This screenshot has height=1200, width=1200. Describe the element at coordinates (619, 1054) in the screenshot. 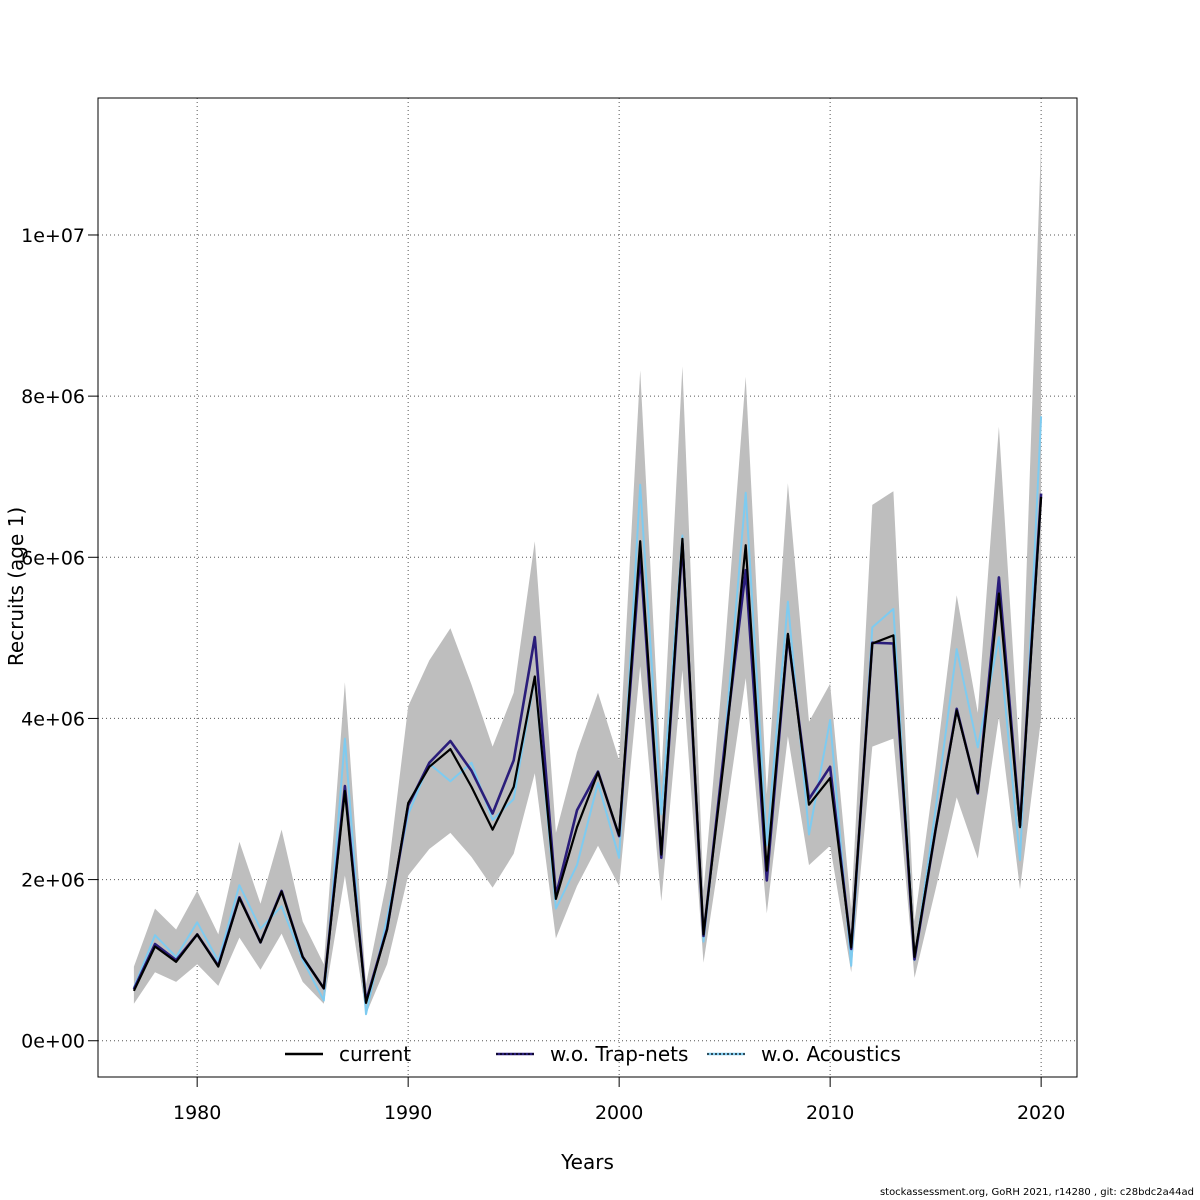

I see `legend-label-w-o-trap-nets: w.o. Trap-nets` at that location.